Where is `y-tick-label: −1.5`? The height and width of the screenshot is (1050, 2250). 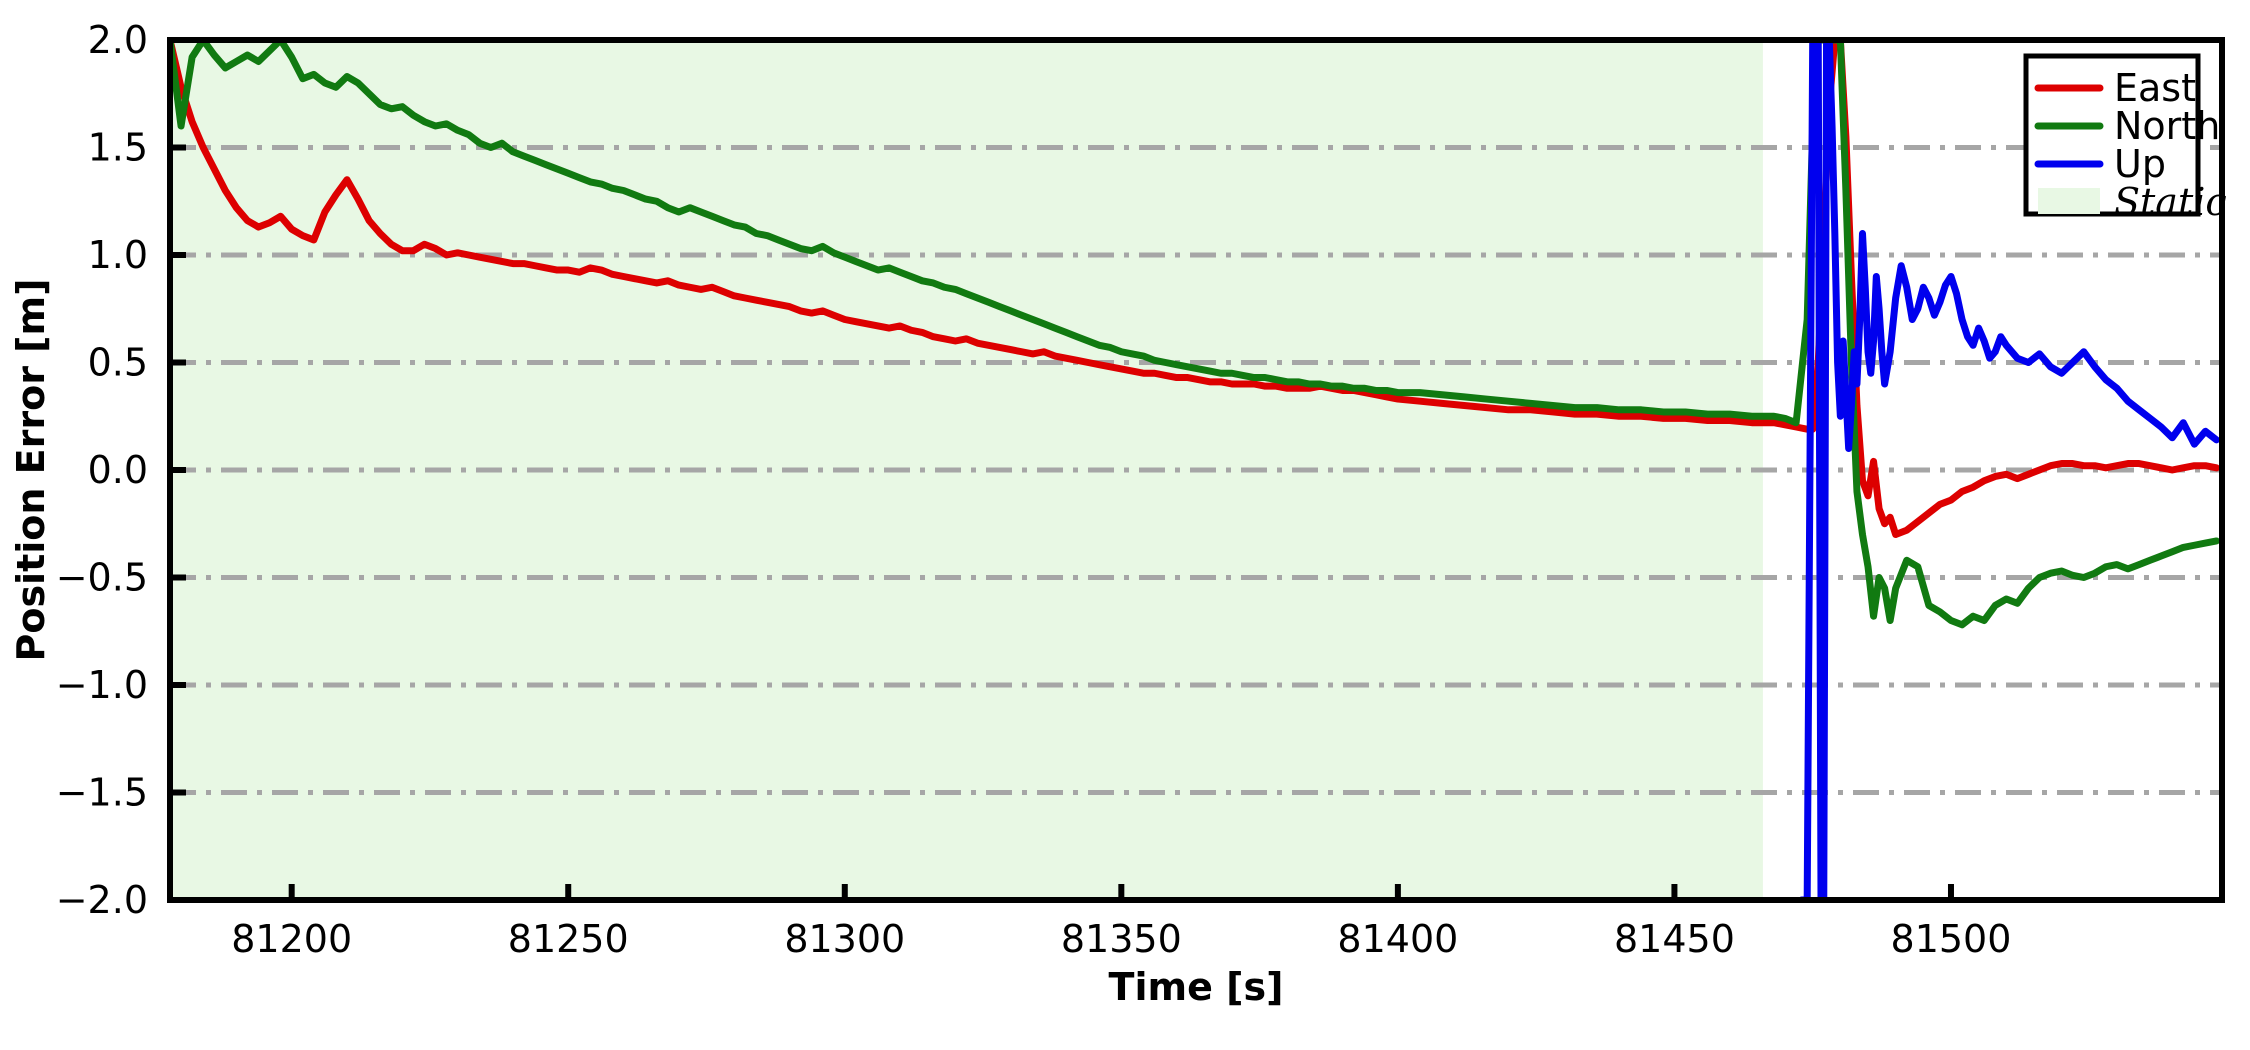 y-tick-label: −1.5 is located at coordinates (102, 793).